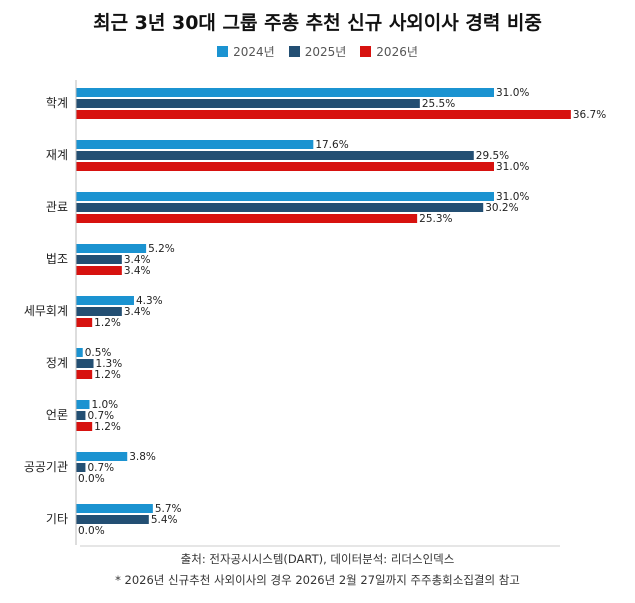  What do you see at coordinates (397, 52) in the screenshot?
I see `legend-label: 2026년` at bounding box center [397, 52].